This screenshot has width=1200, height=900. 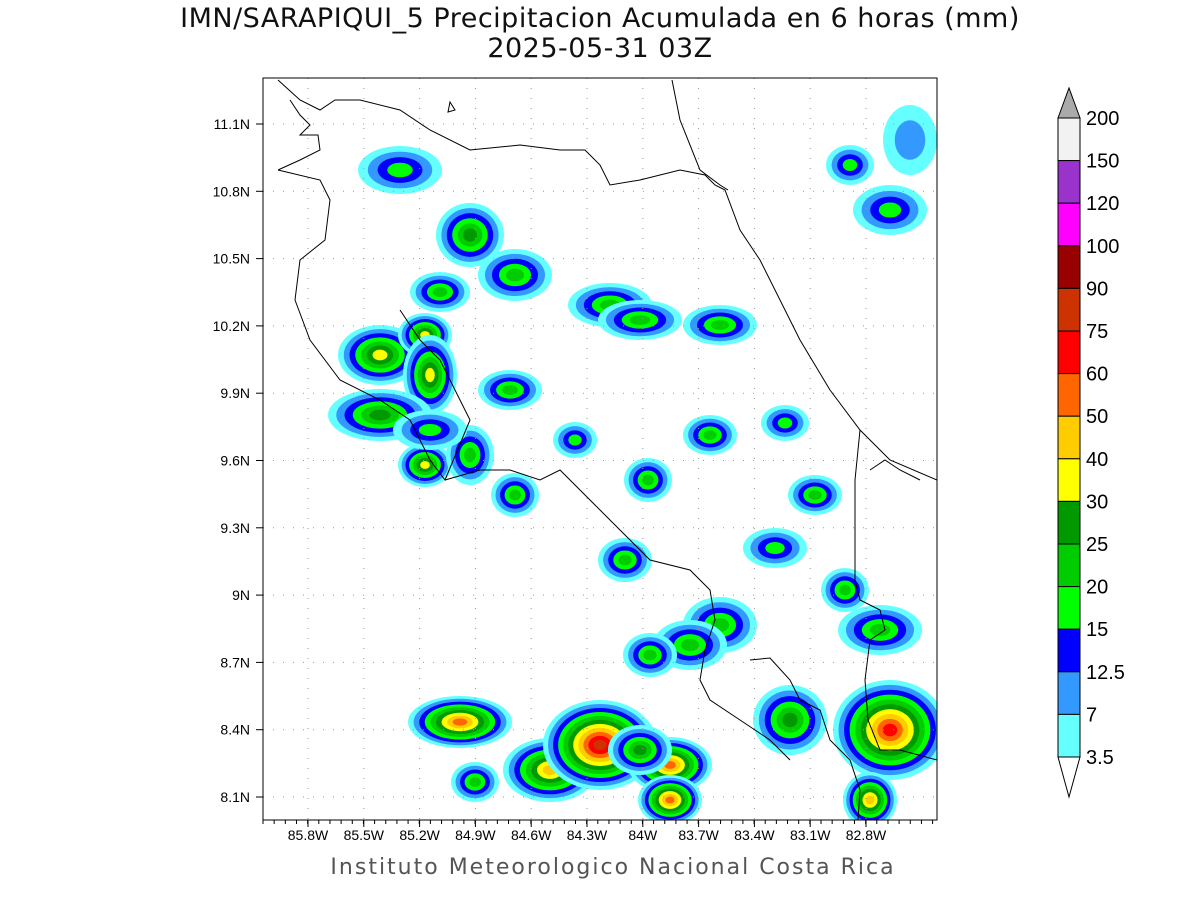 What do you see at coordinates (235, 797) in the screenshot?
I see `lat-tick-label: 8.1N` at bounding box center [235, 797].